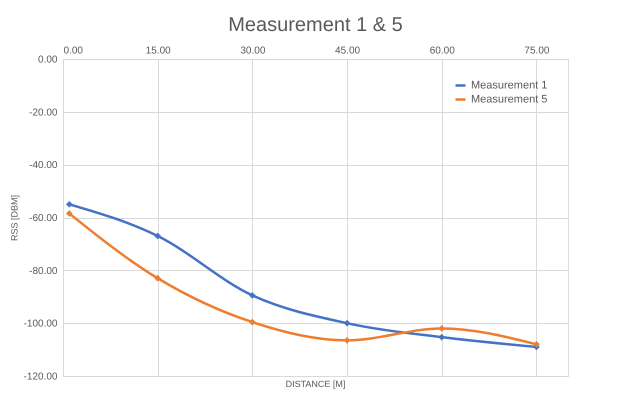  I want to click on chart-title: Measurement 1 & 5, so click(315, 25).